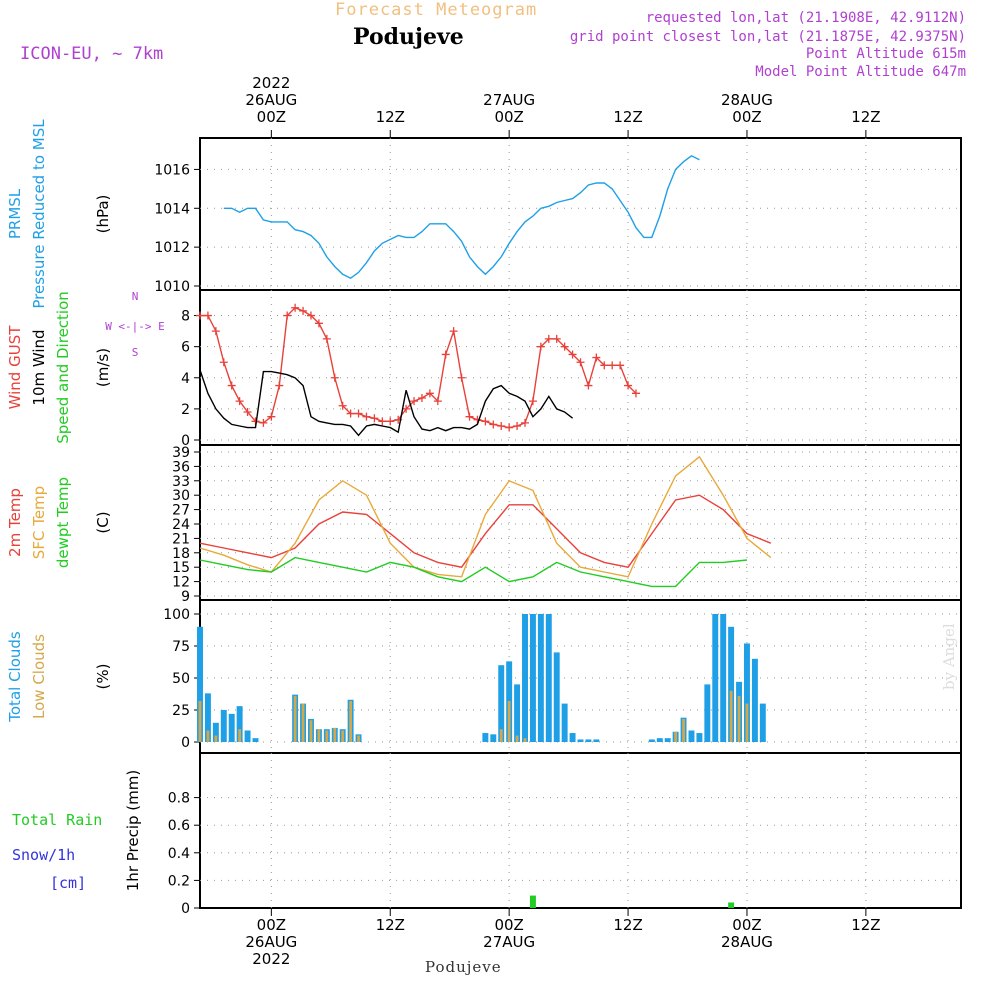 The height and width of the screenshot is (1000, 1000). Describe the element at coordinates (103, 367) in the screenshot. I see `y-axis-label: (m/s)` at that location.